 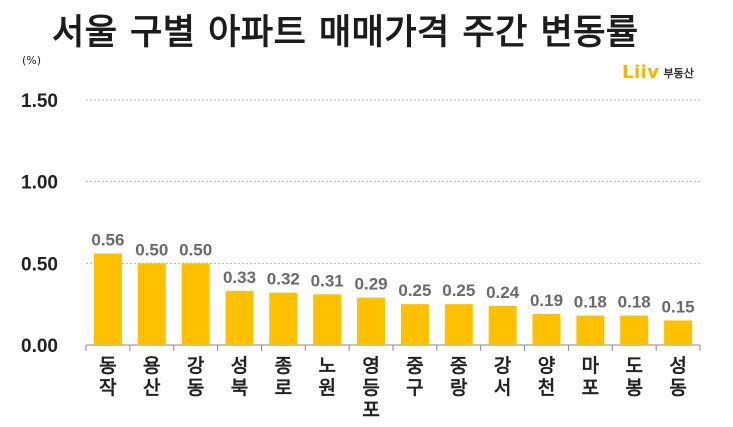 I want to click on x-category-char: 작, so click(x=108, y=388).